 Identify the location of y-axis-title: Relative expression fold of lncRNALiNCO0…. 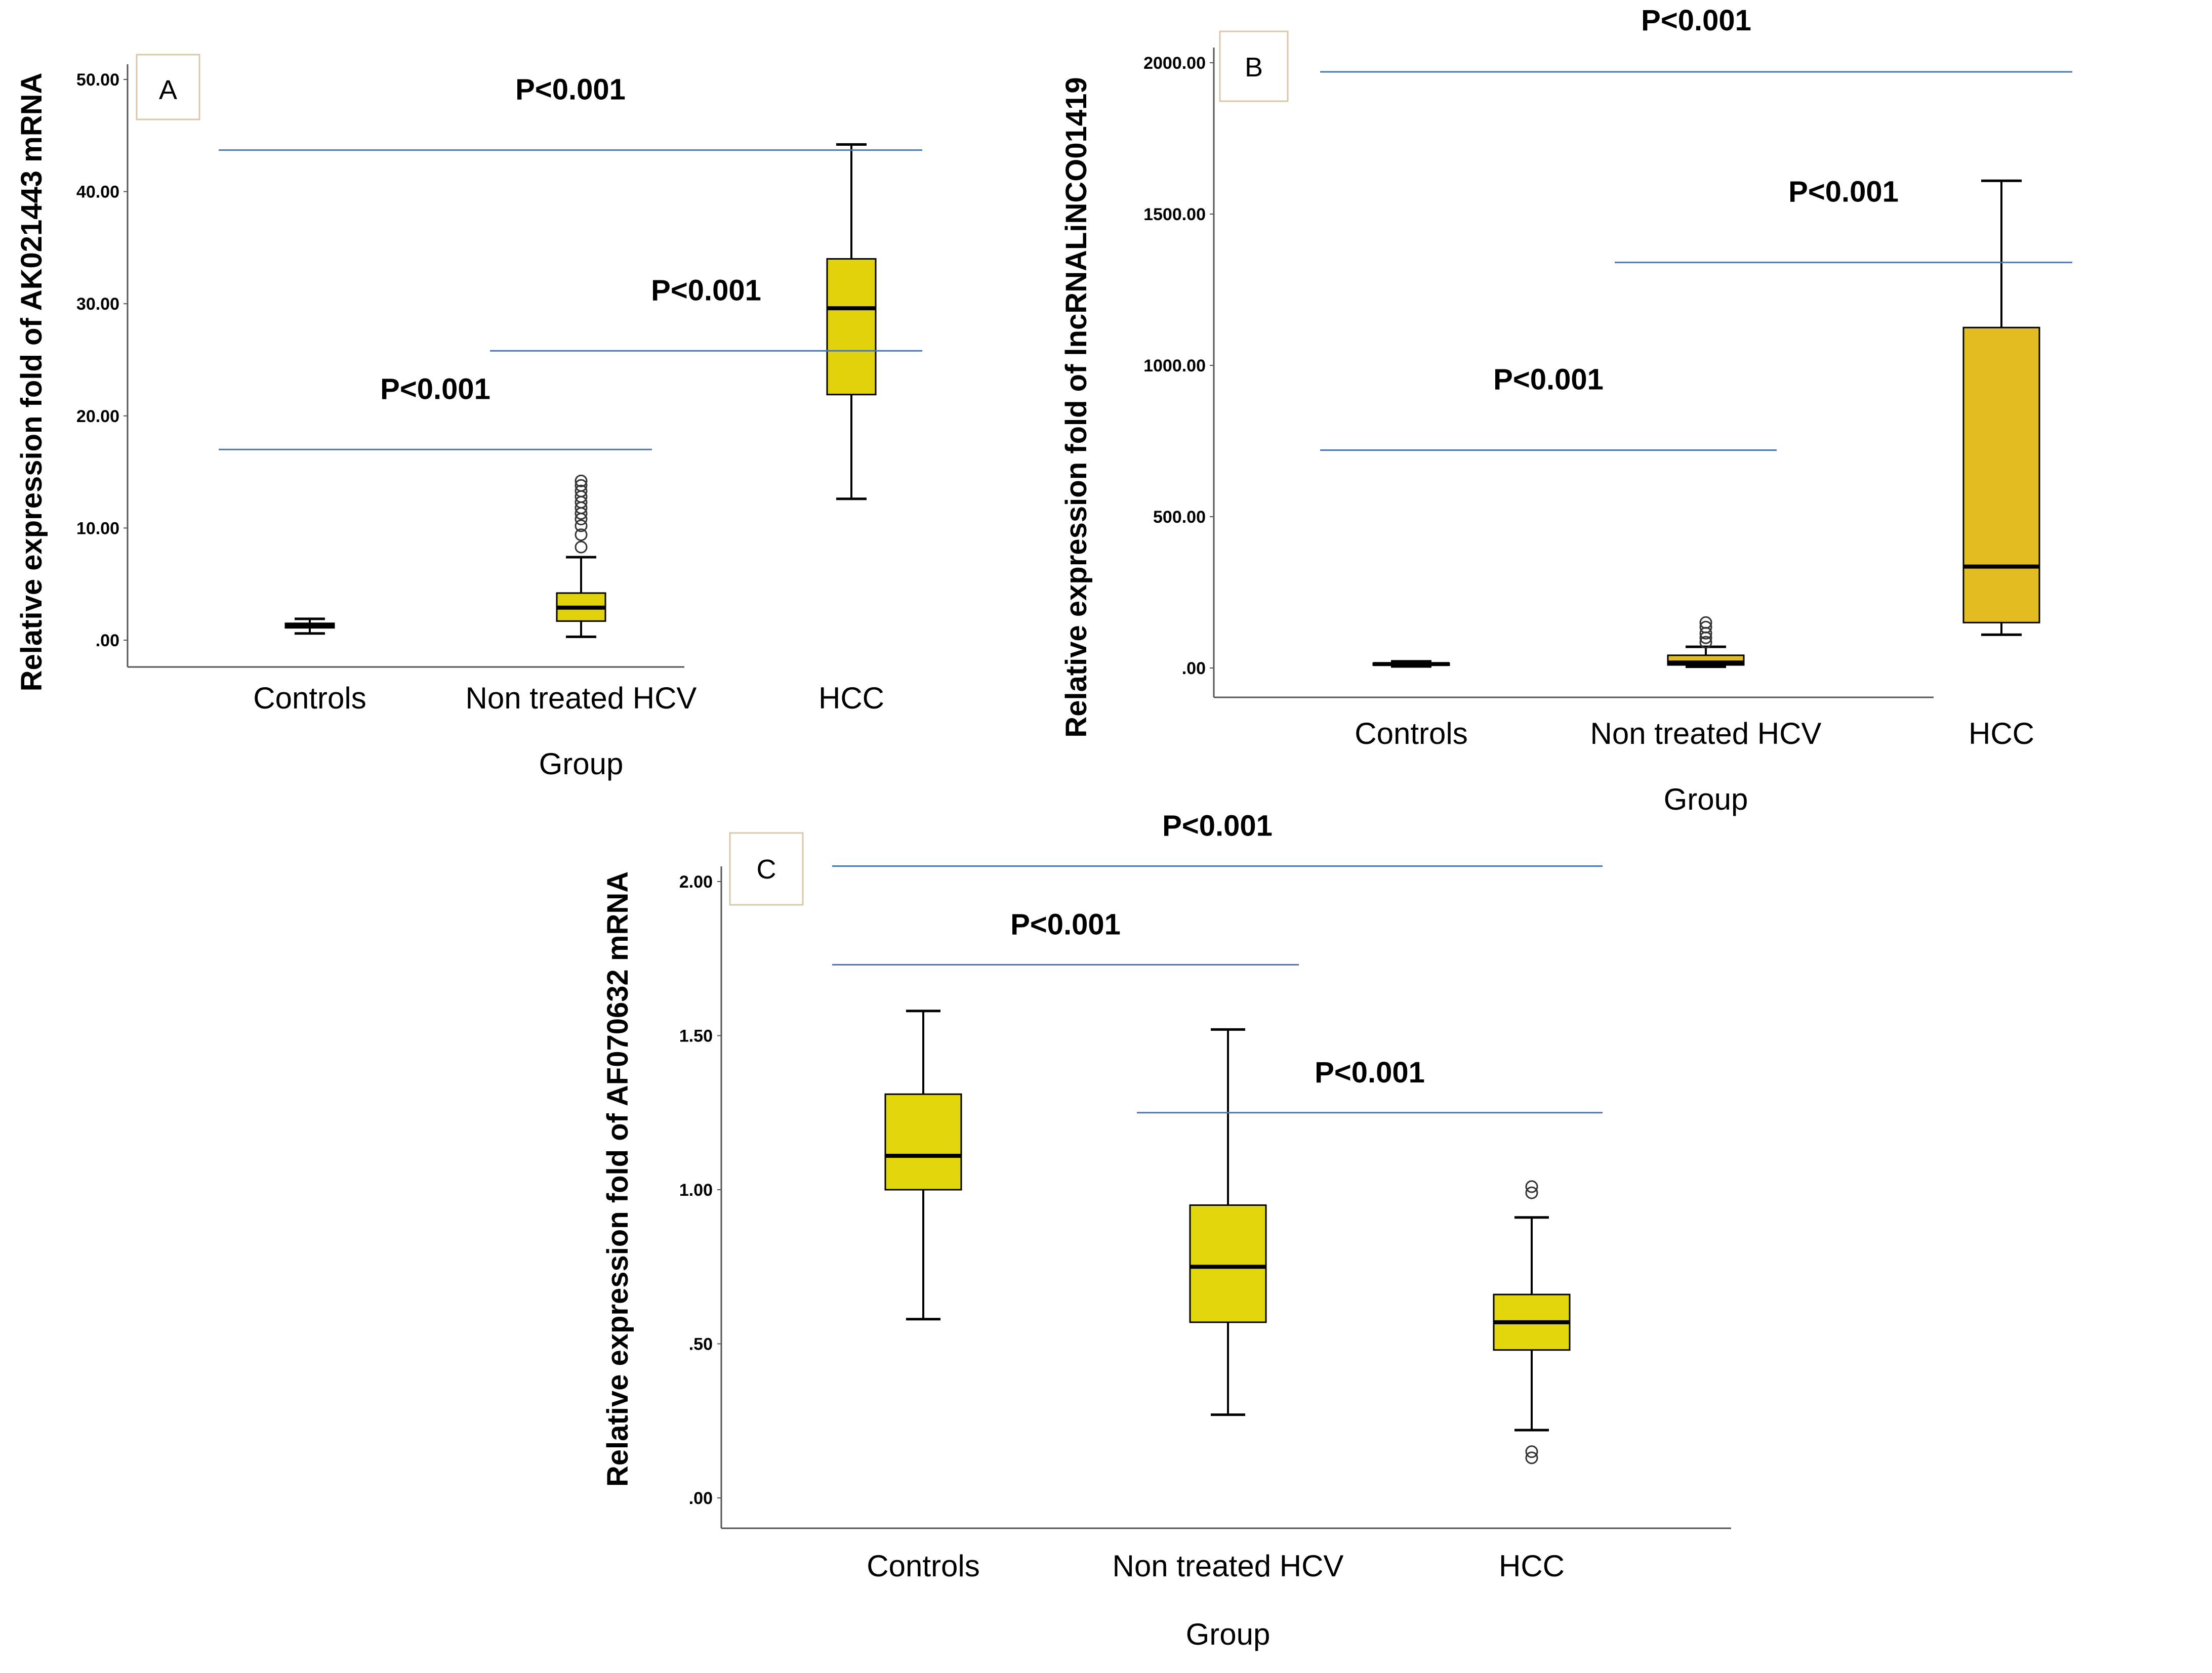
(1076, 407).